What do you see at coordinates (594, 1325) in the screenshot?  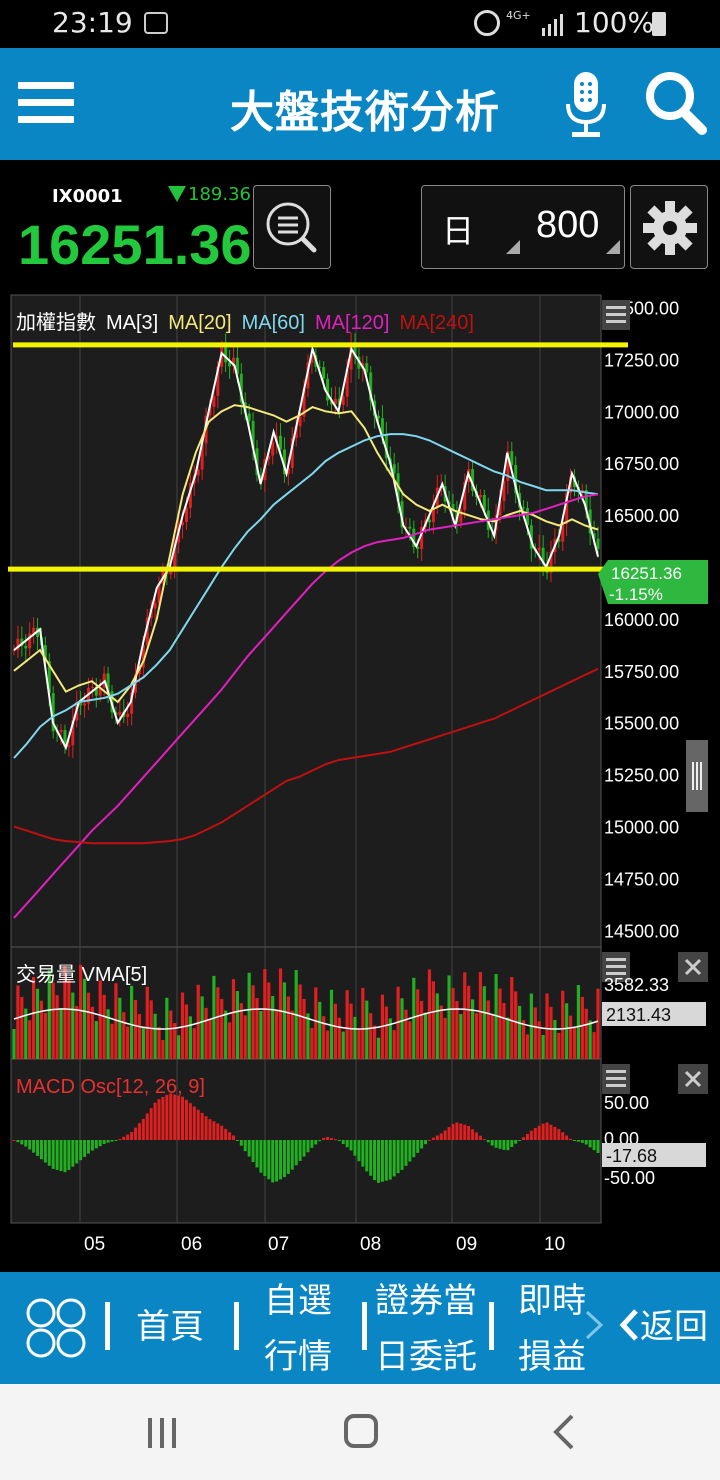 I see `chevron-right-icon` at bounding box center [594, 1325].